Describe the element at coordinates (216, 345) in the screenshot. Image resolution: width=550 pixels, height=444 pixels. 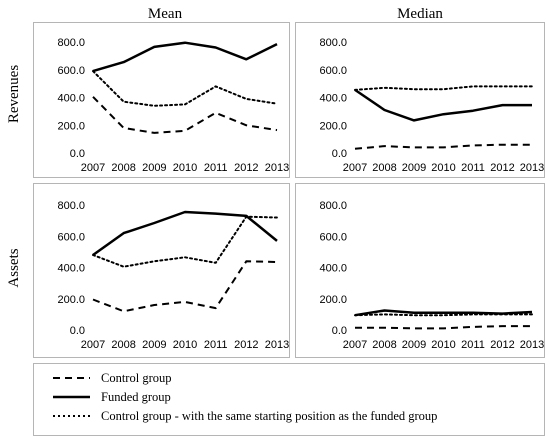
I see `x-tick-label-assets-mean-2011: 2011` at that location.